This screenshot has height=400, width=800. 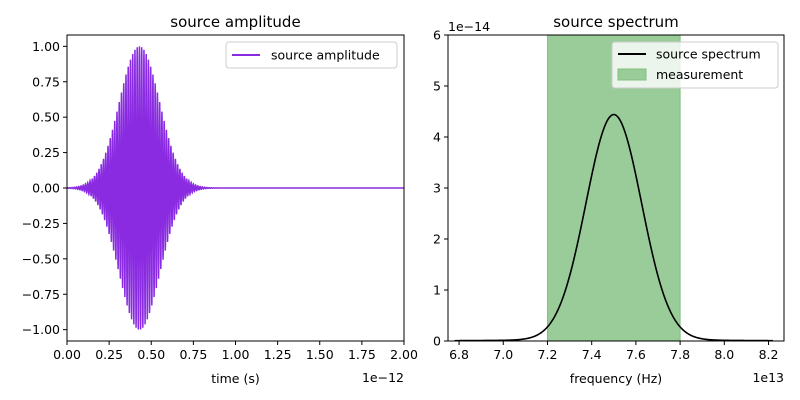 What do you see at coordinates (278, 354) in the screenshot?
I see `amplitude-x-tick-label: 1.25` at bounding box center [278, 354].